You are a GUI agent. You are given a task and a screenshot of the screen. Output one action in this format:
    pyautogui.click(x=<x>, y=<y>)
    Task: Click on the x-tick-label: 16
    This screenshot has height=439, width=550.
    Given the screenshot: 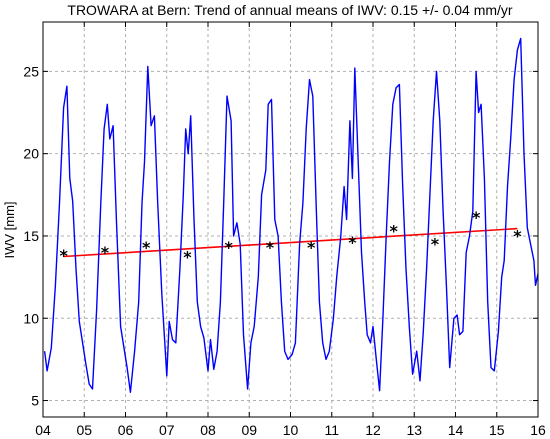 What is the action you would take?
    pyautogui.click(x=538, y=430)
    